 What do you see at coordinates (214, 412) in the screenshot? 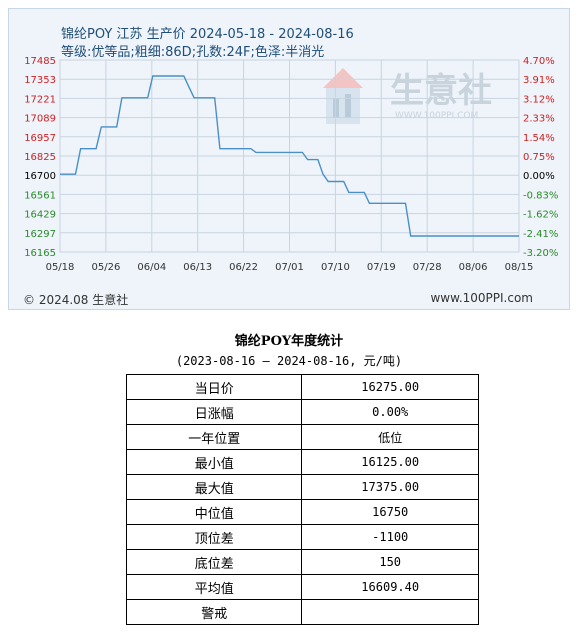
I see `row-label: 日涨幅` at bounding box center [214, 412].